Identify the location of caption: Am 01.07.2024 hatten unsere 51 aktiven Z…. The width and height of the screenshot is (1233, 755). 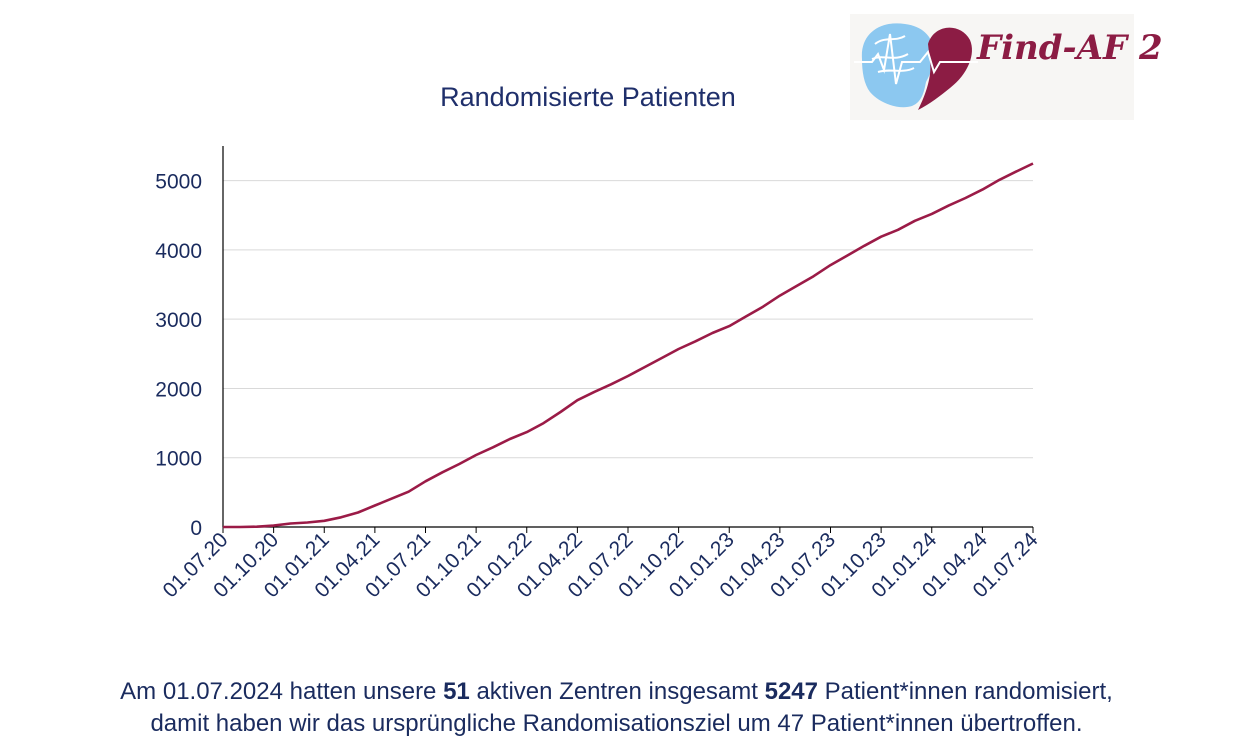
(616, 708).